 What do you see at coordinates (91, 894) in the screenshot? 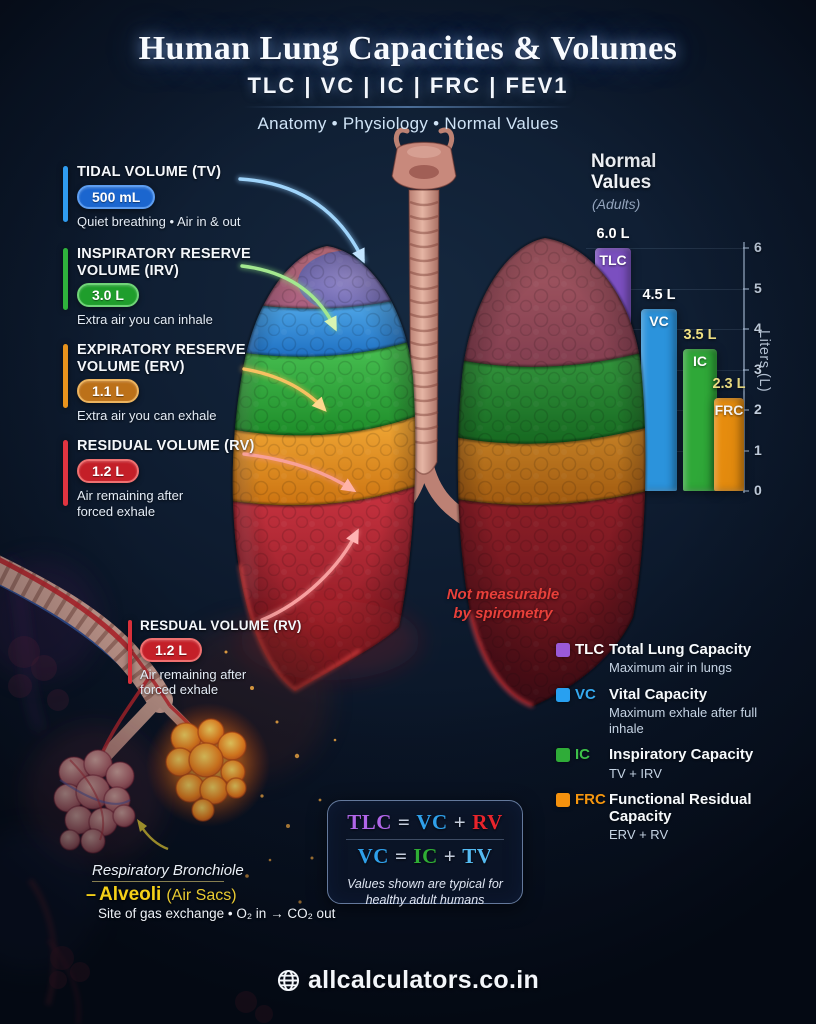
I see `alveoli-dash: –` at bounding box center [91, 894].